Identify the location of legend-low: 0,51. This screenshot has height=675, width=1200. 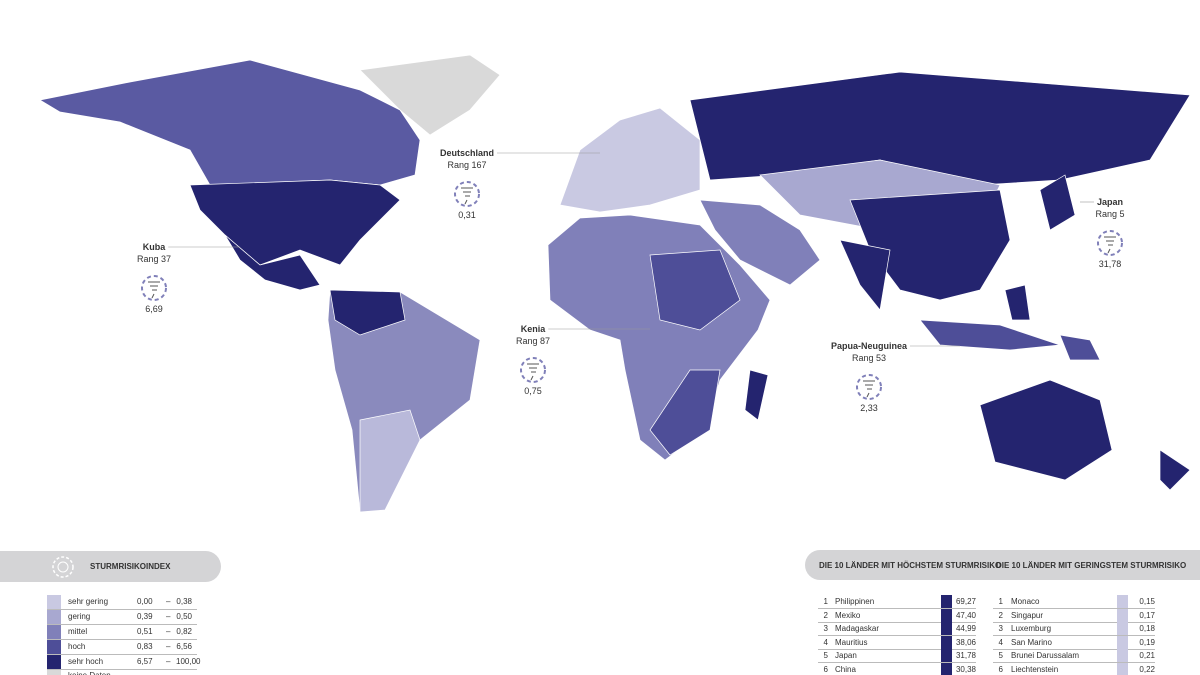
(145, 631).